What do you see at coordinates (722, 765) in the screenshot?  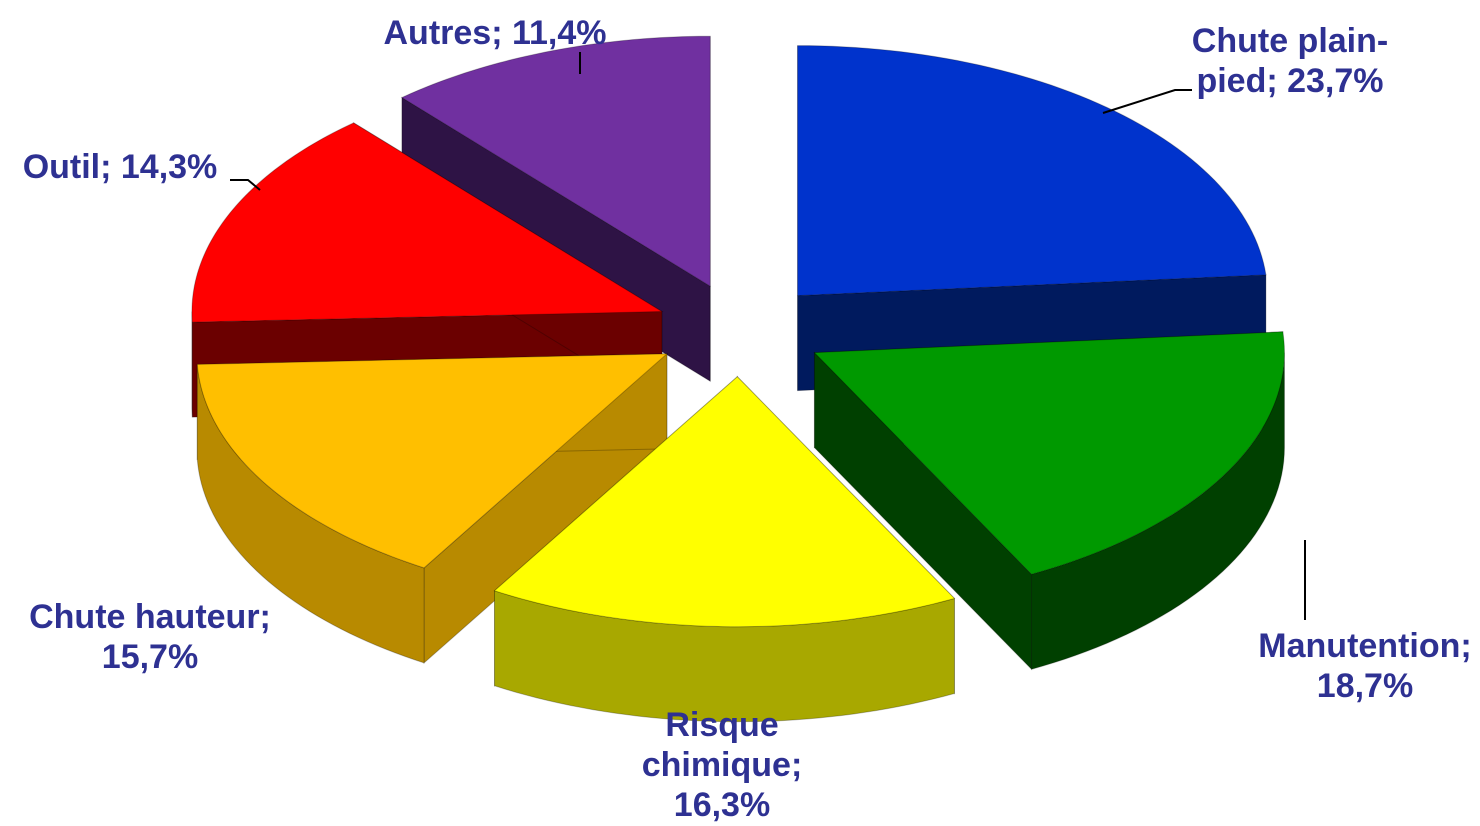 I see `data-label-risque-chimique: Risque chimique; 16,3%` at bounding box center [722, 765].